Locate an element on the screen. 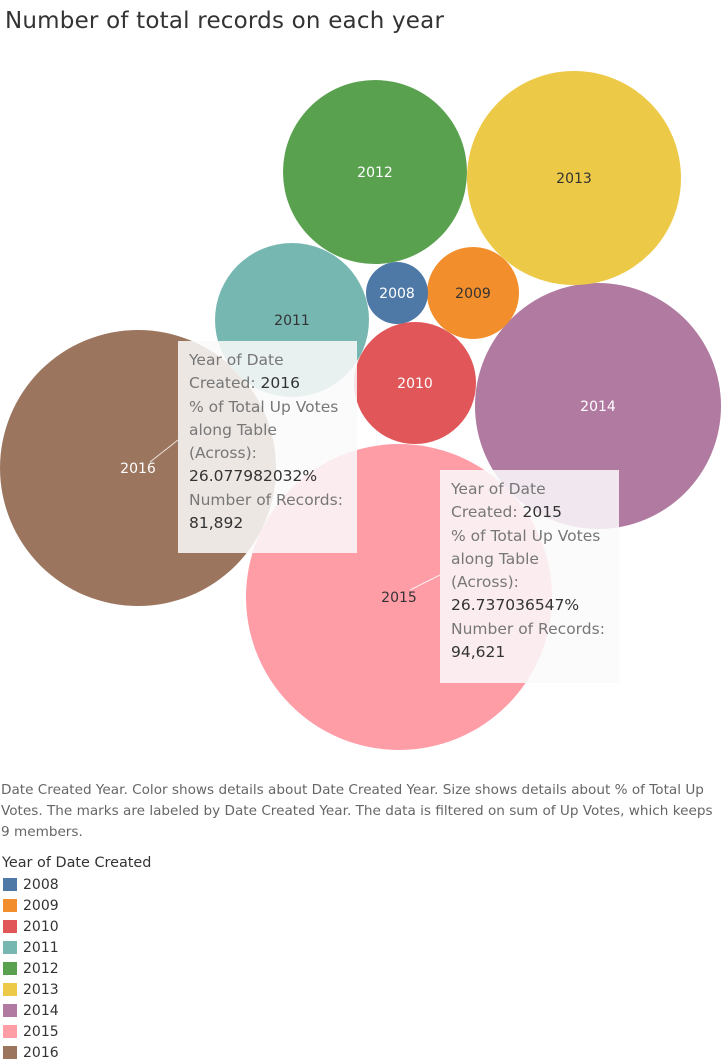 Image resolution: width=721 pixels, height=1063 pixels. bubble-label-2010: 2010 is located at coordinates (415, 384).